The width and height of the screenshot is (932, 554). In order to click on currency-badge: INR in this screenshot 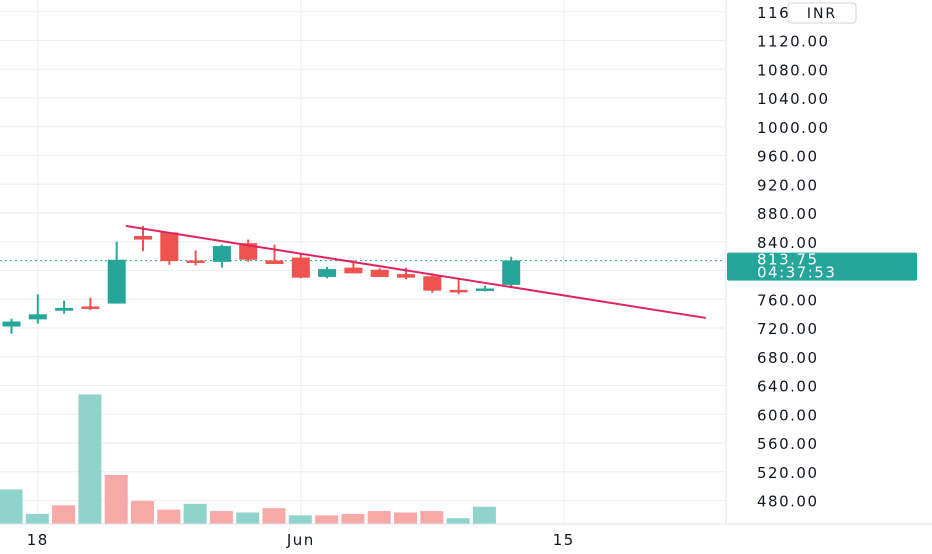, I will do `click(822, 13)`.